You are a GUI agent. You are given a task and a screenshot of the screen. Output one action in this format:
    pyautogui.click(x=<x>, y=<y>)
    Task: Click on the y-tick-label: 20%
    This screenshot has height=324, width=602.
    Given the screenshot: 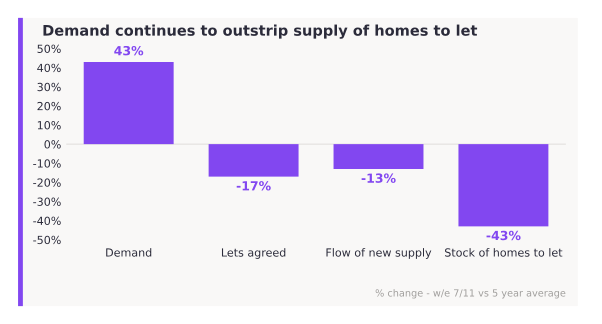 What is the action you would take?
    pyautogui.click(x=49, y=106)
    